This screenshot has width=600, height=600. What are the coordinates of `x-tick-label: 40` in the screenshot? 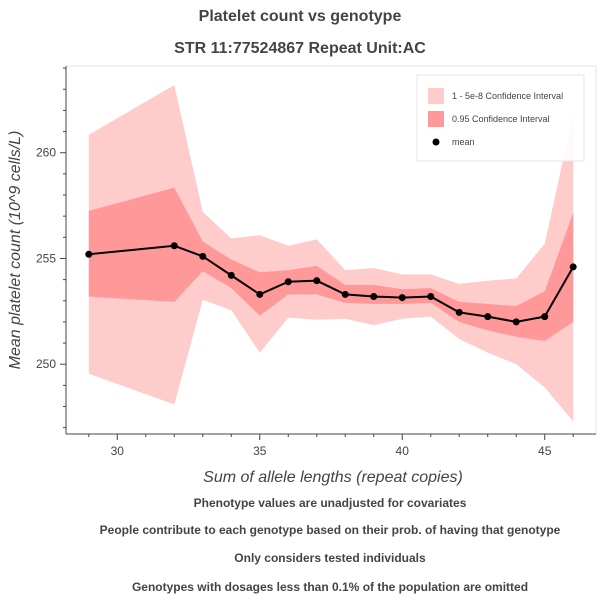 It's located at (403, 451).